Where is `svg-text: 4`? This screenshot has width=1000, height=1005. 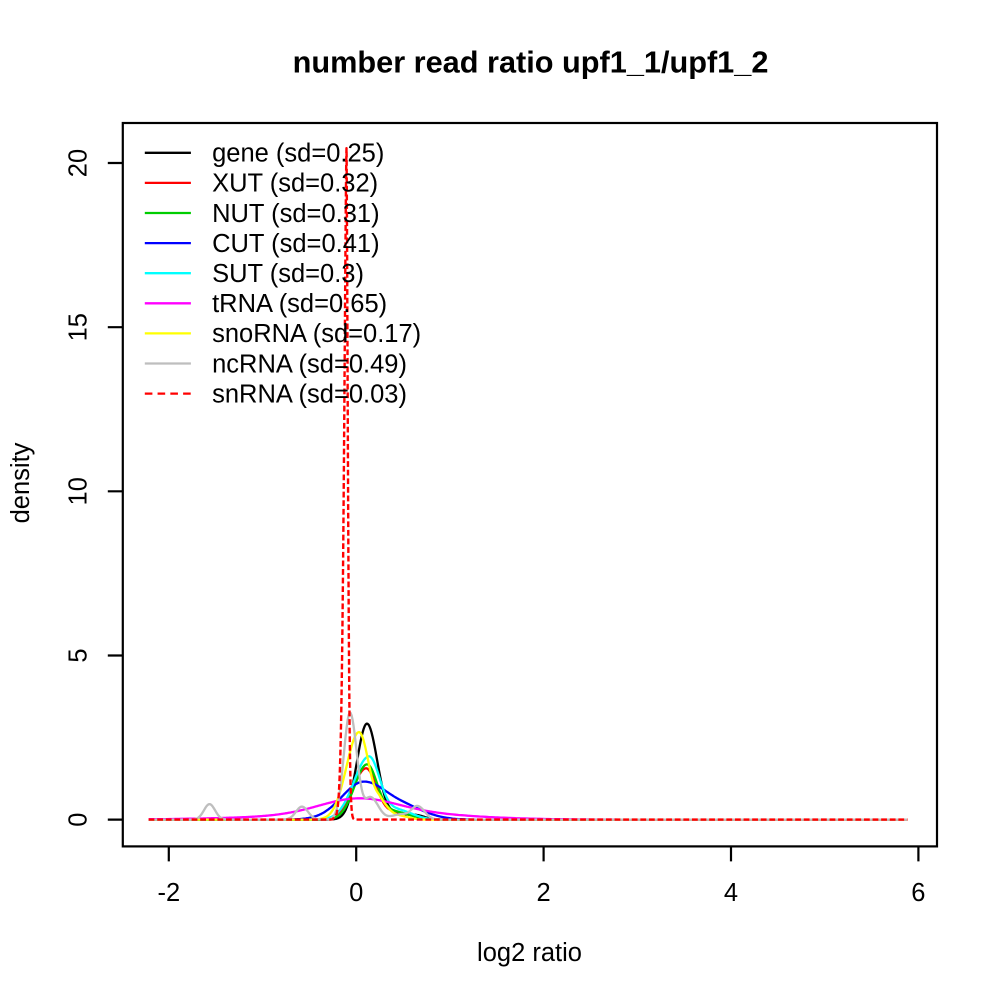 svg-text: 4 is located at coordinates (731, 893).